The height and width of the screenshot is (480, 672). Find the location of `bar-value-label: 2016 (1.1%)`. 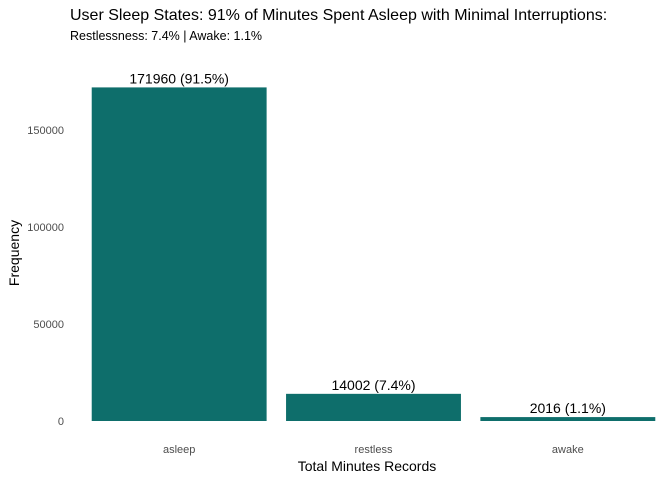

bar-value-label: 2016 (1.1%) is located at coordinates (568, 408).